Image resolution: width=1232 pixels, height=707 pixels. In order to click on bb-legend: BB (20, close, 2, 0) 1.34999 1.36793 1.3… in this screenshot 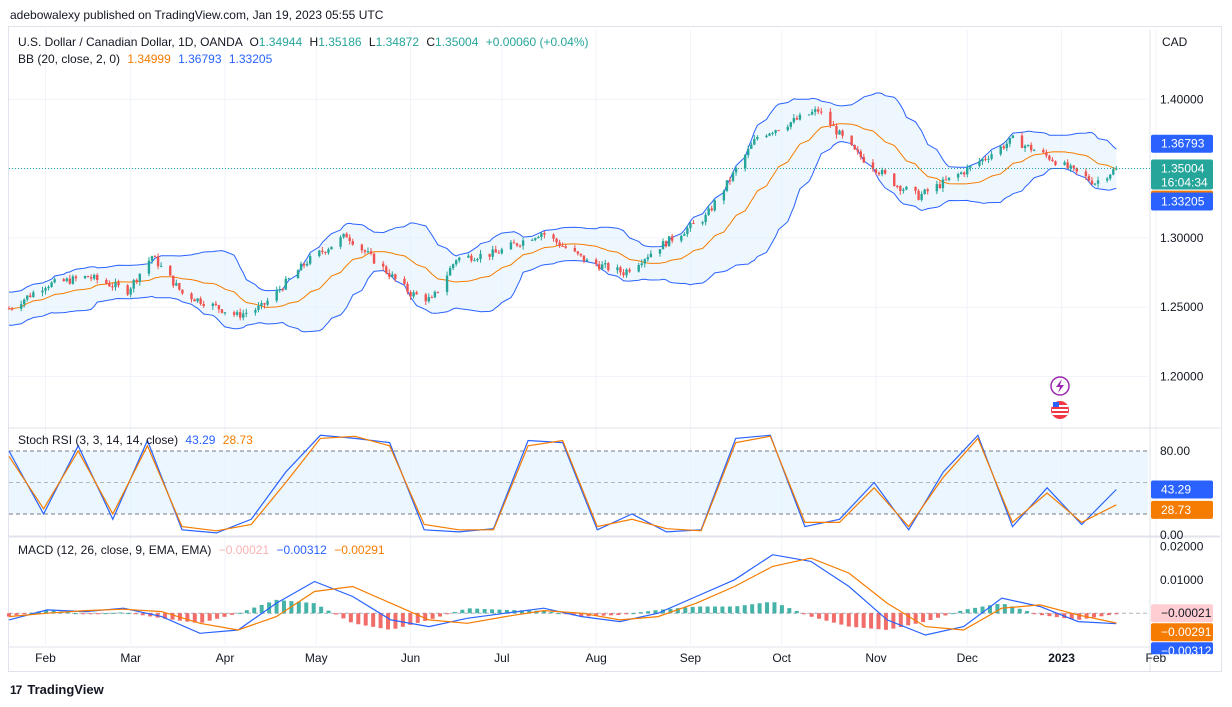, I will do `click(145, 59)`.